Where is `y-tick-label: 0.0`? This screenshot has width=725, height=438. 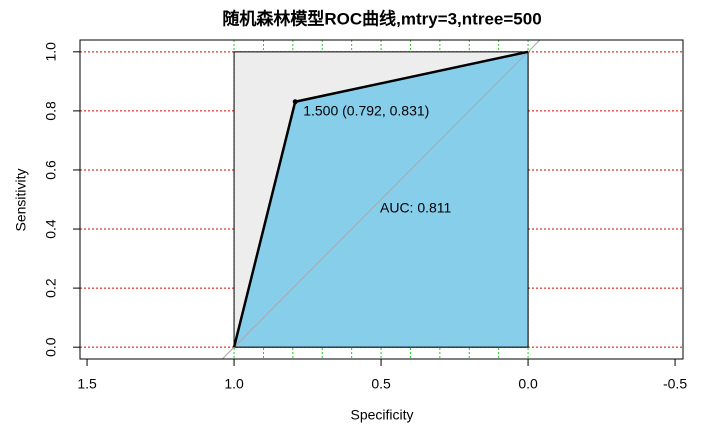
y-tick-label: 0.0 is located at coordinates (51, 347).